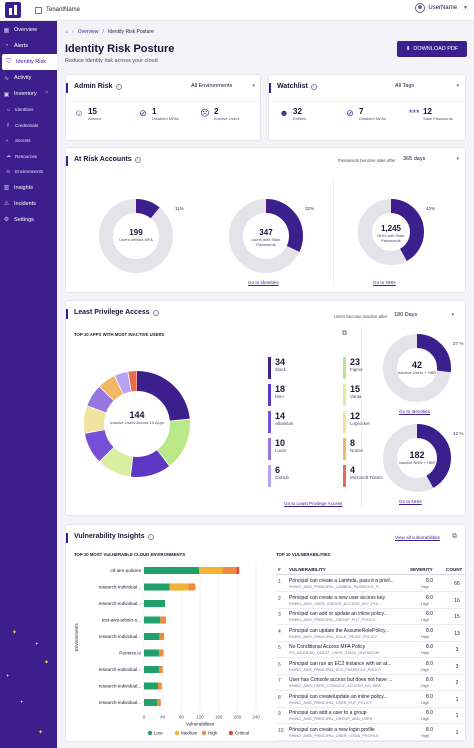  What do you see at coordinates (158, 114) in the screenshot?
I see `stat-disabled-mfas: ⊘ 1 Disabled MFAs` at bounding box center [158, 114].